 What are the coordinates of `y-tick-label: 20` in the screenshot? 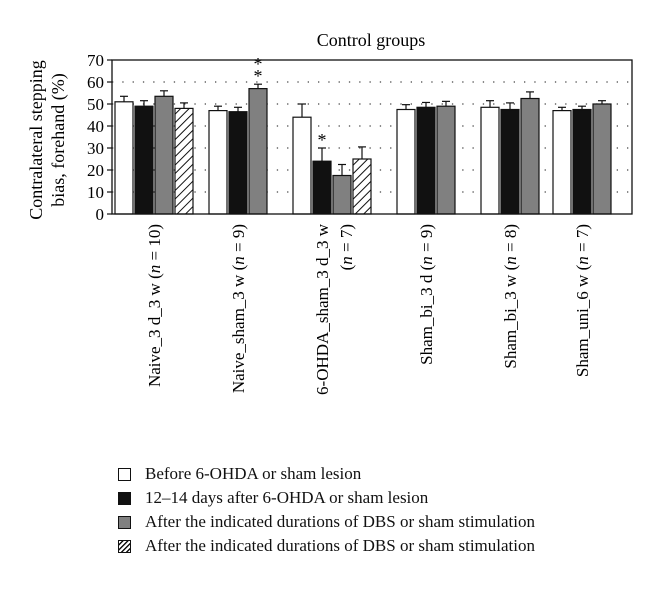 It's located at (95, 170).